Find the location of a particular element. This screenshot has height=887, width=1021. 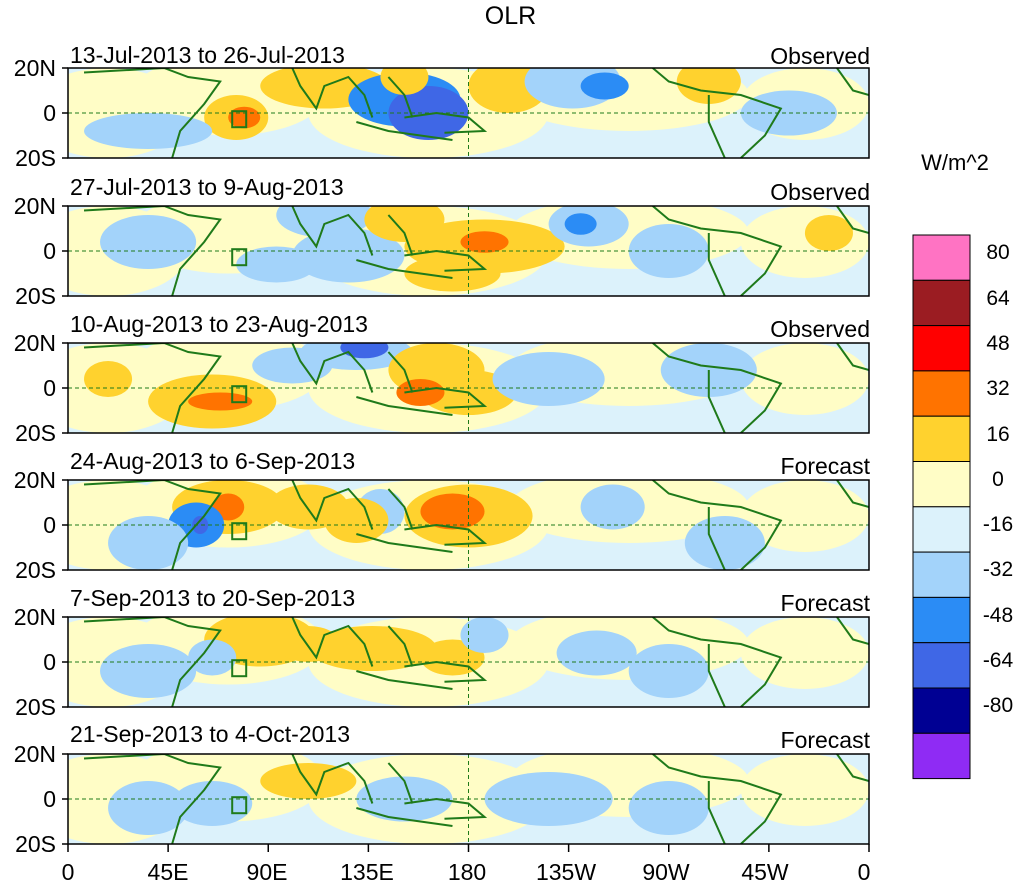

panel-1-date-range: 13-Jul-2013 to 26-Jul-2013 is located at coordinates (207, 55).